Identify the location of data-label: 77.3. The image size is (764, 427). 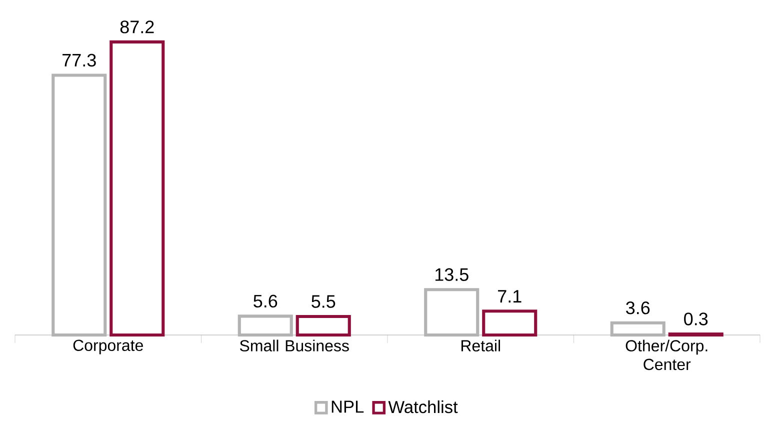
(79, 60).